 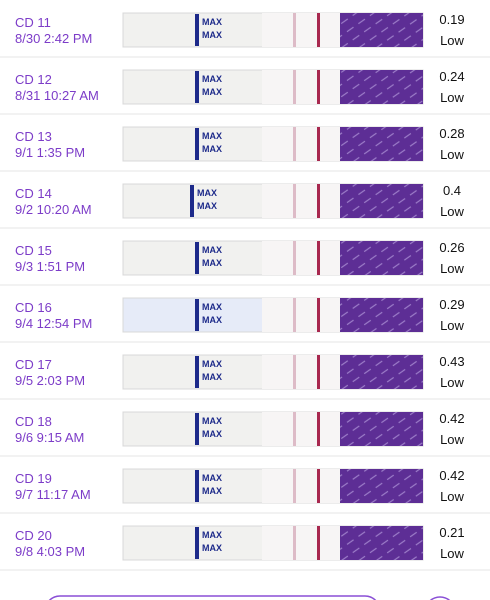 I want to click on entry-row: CD 139/1 1:35 PM MAX MAX 0.28 Low, so click(x=245, y=149).